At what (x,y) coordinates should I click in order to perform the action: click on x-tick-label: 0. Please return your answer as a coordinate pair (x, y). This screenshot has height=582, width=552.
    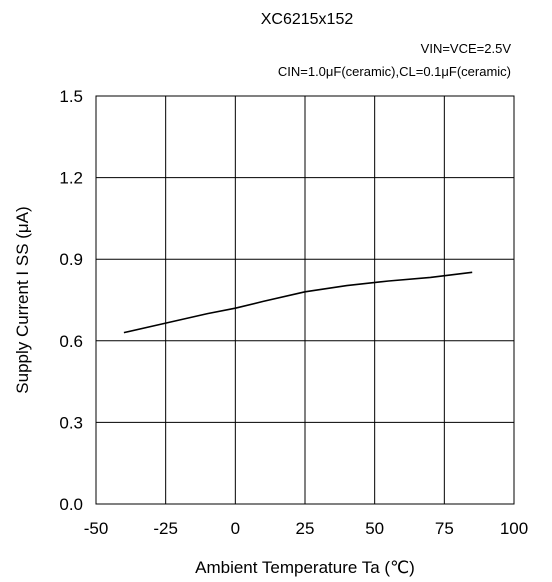
    Looking at the image, I should click on (235, 528).